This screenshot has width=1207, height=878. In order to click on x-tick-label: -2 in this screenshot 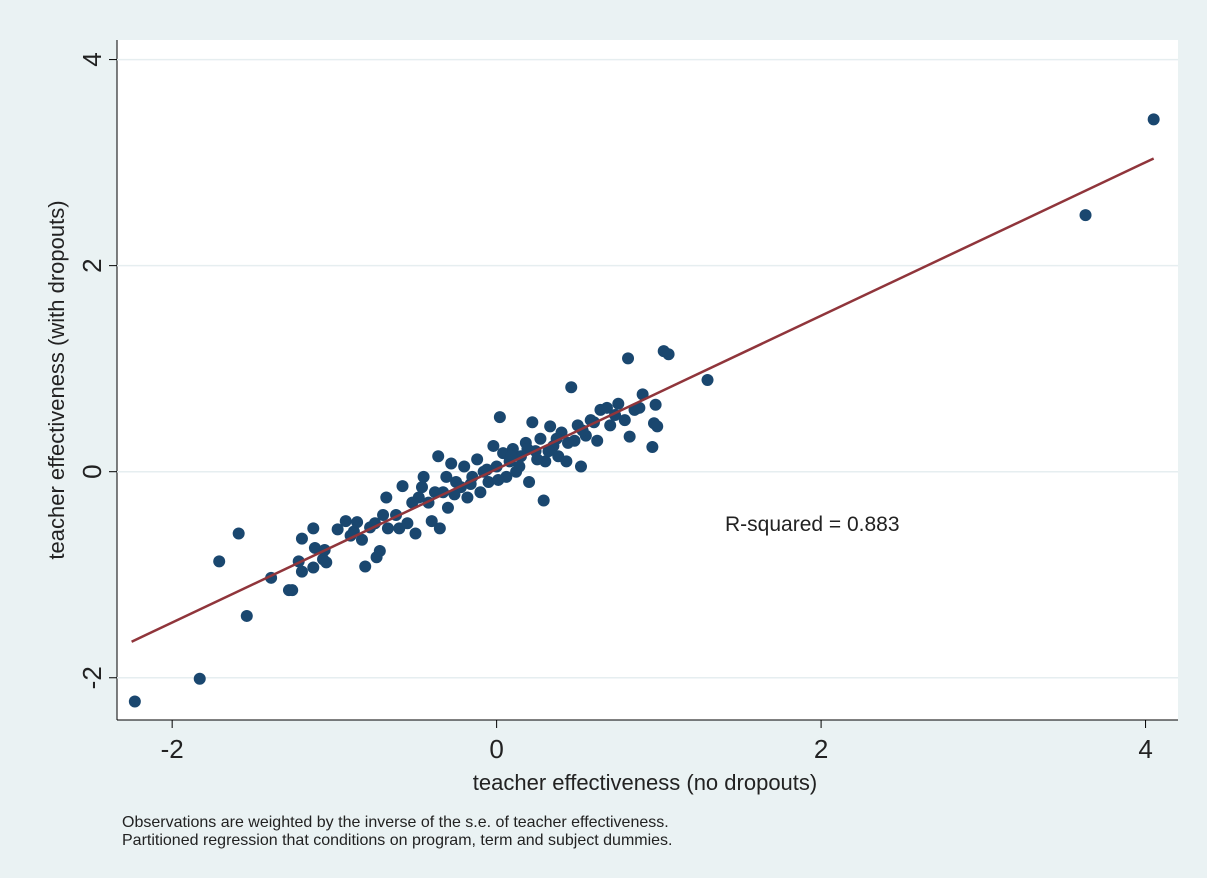, I will do `click(172, 749)`.